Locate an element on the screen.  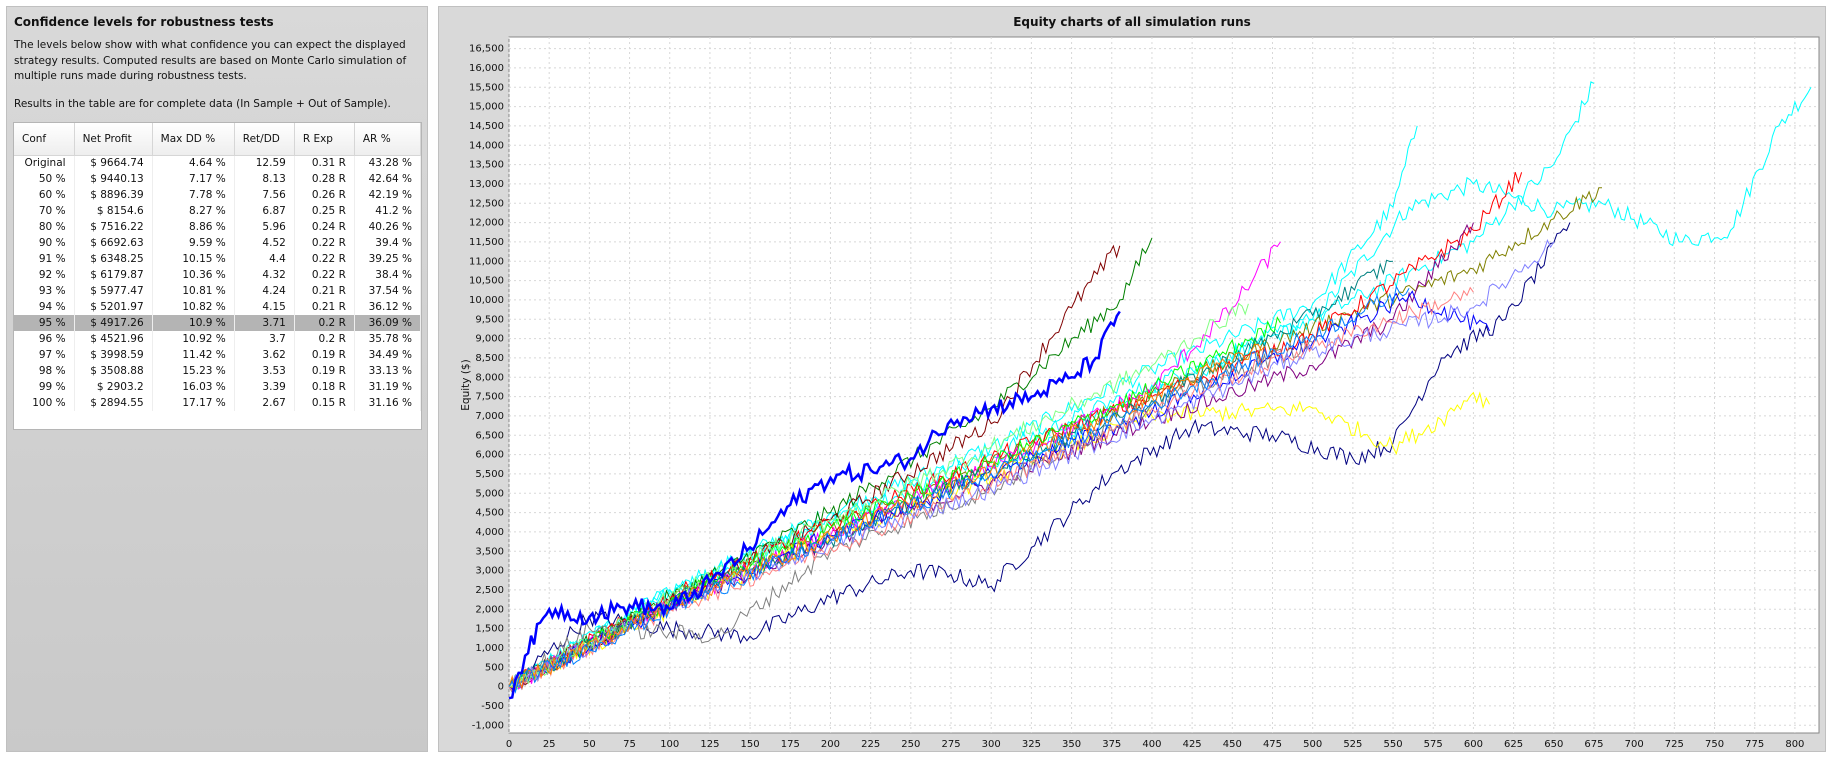
table-cell: 4.24 is located at coordinates (264, 291).